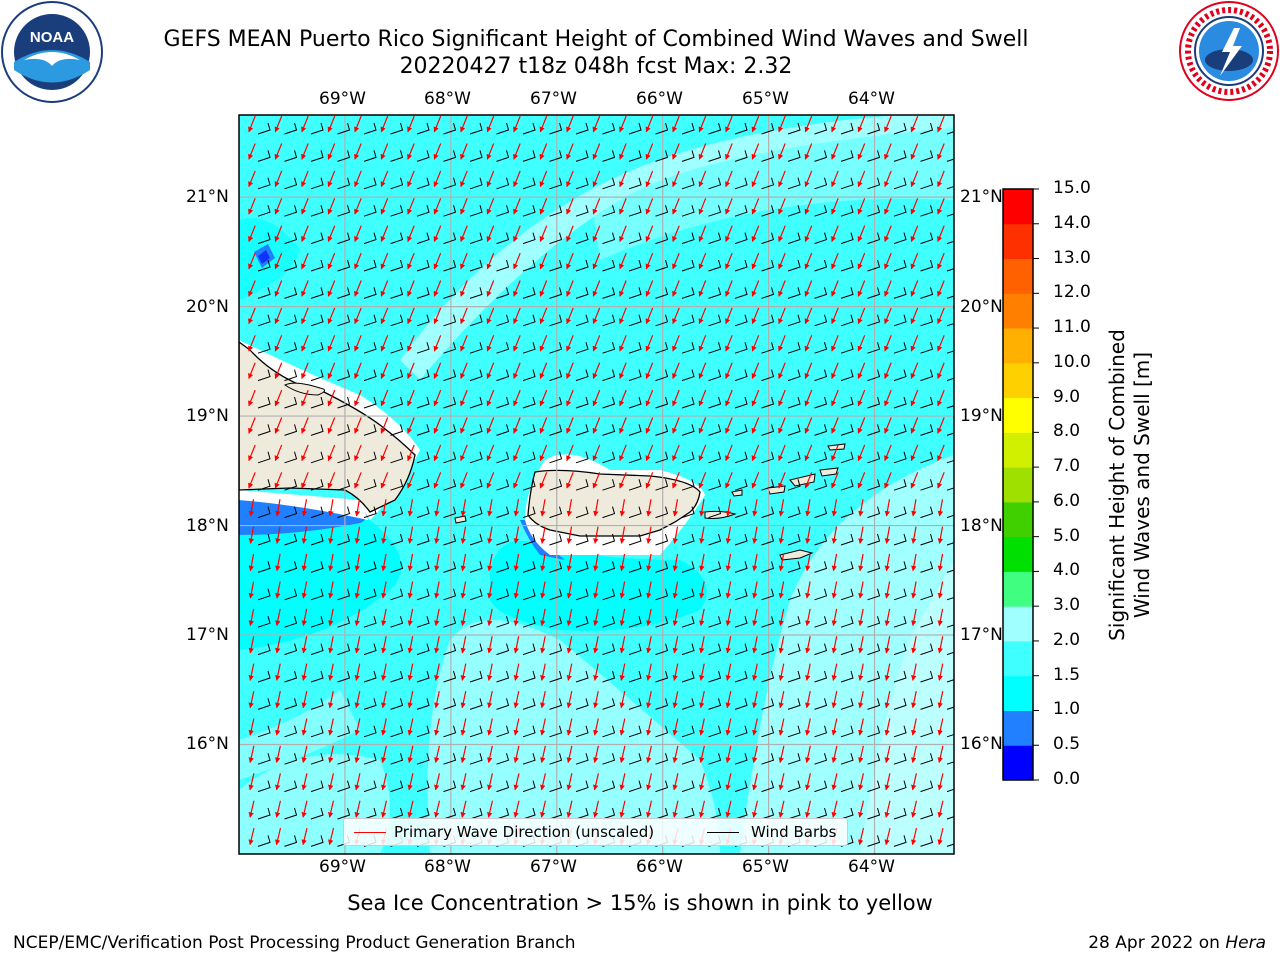  What do you see at coordinates (207, 307) in the screenshot?
I see `lat-label-left-20n: 20°N` at bounding box center [207, 307].